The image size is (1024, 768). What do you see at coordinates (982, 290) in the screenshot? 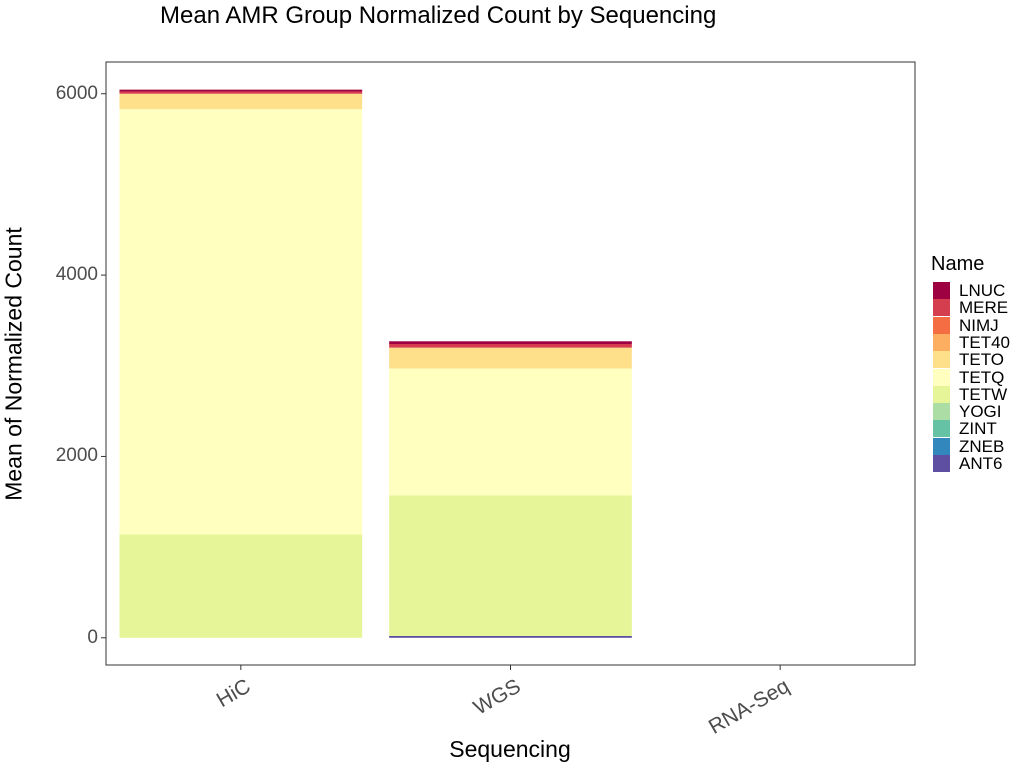
I see `legend-label: LNUC` at bounding box center [982, 290].